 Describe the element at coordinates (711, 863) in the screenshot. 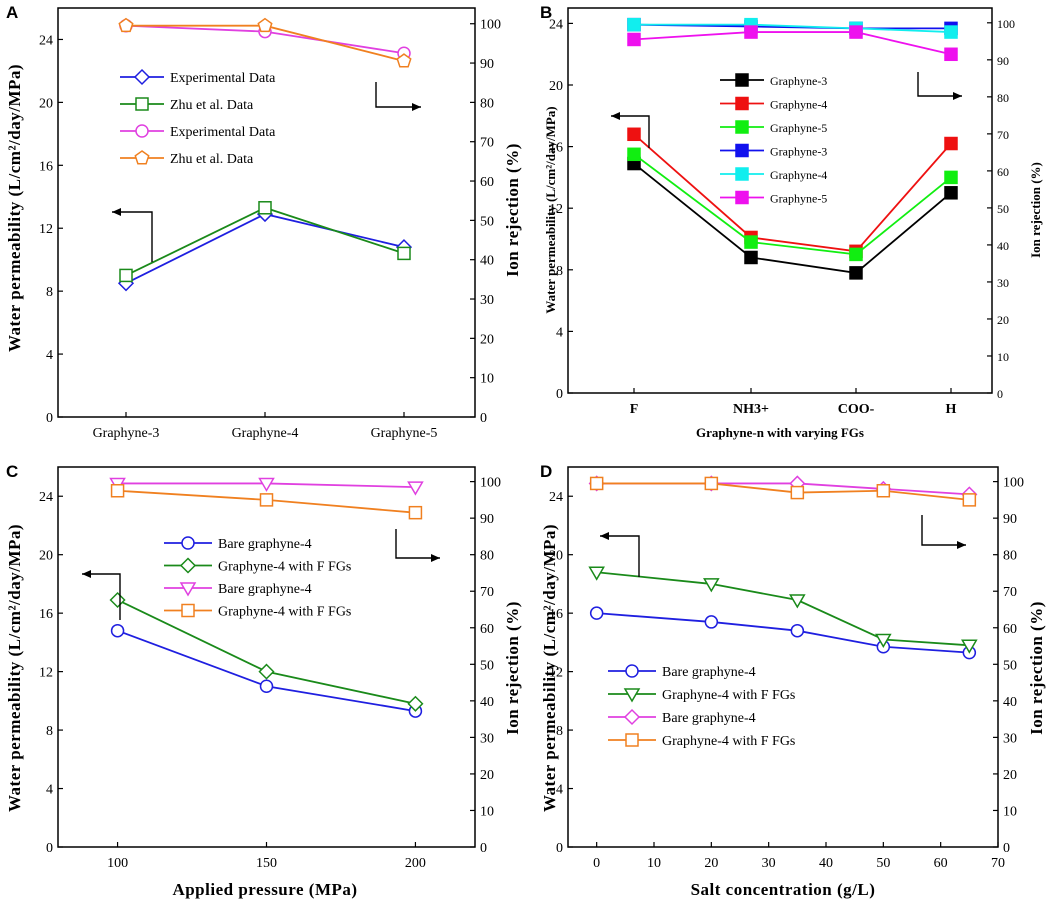

I see `x-tick-label: 20` at that location.